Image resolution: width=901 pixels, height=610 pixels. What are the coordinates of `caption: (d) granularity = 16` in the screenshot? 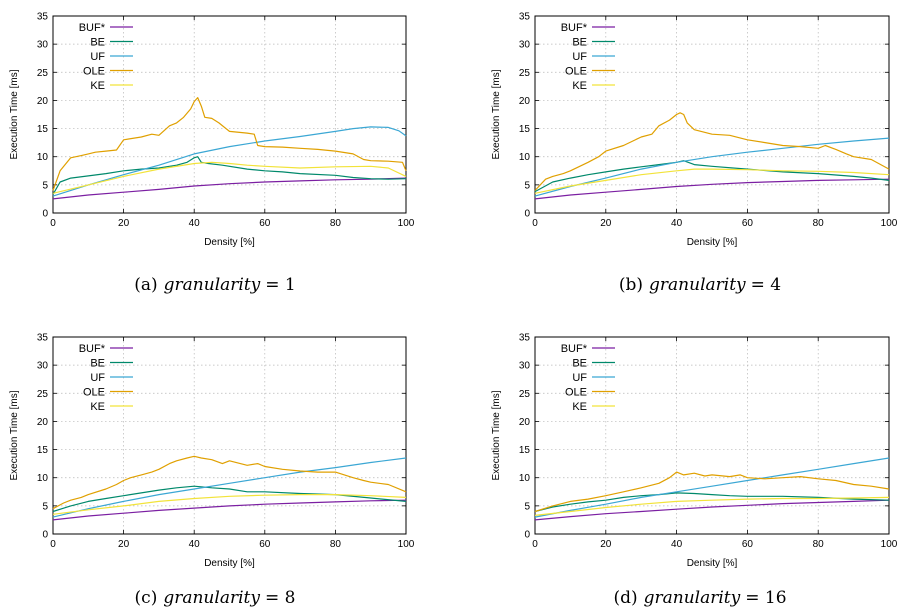 It's located at (699, 598).